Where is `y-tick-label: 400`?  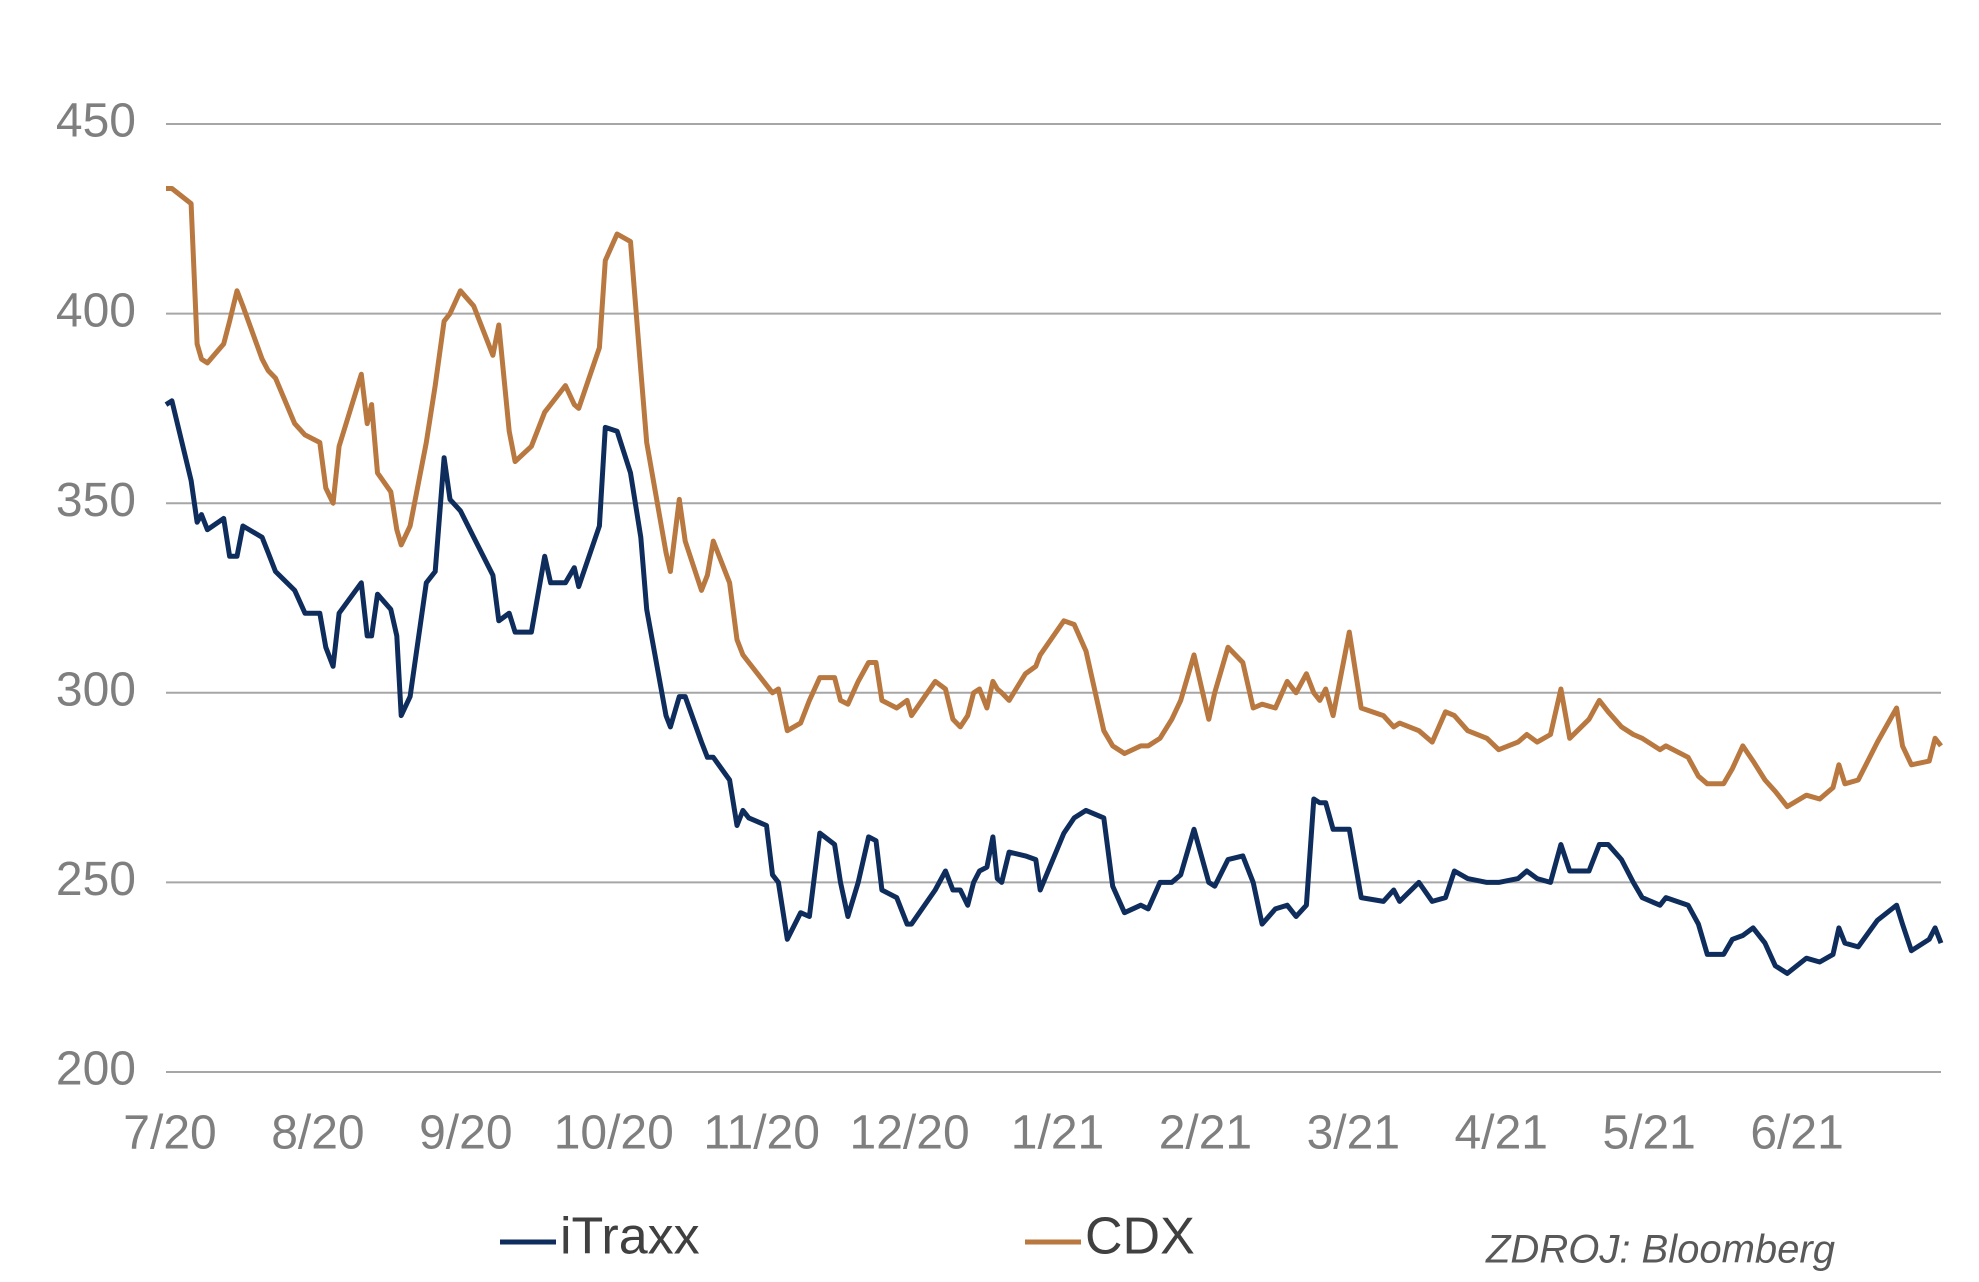 y-tick-label: 400 is located at coordinates (96, 310).